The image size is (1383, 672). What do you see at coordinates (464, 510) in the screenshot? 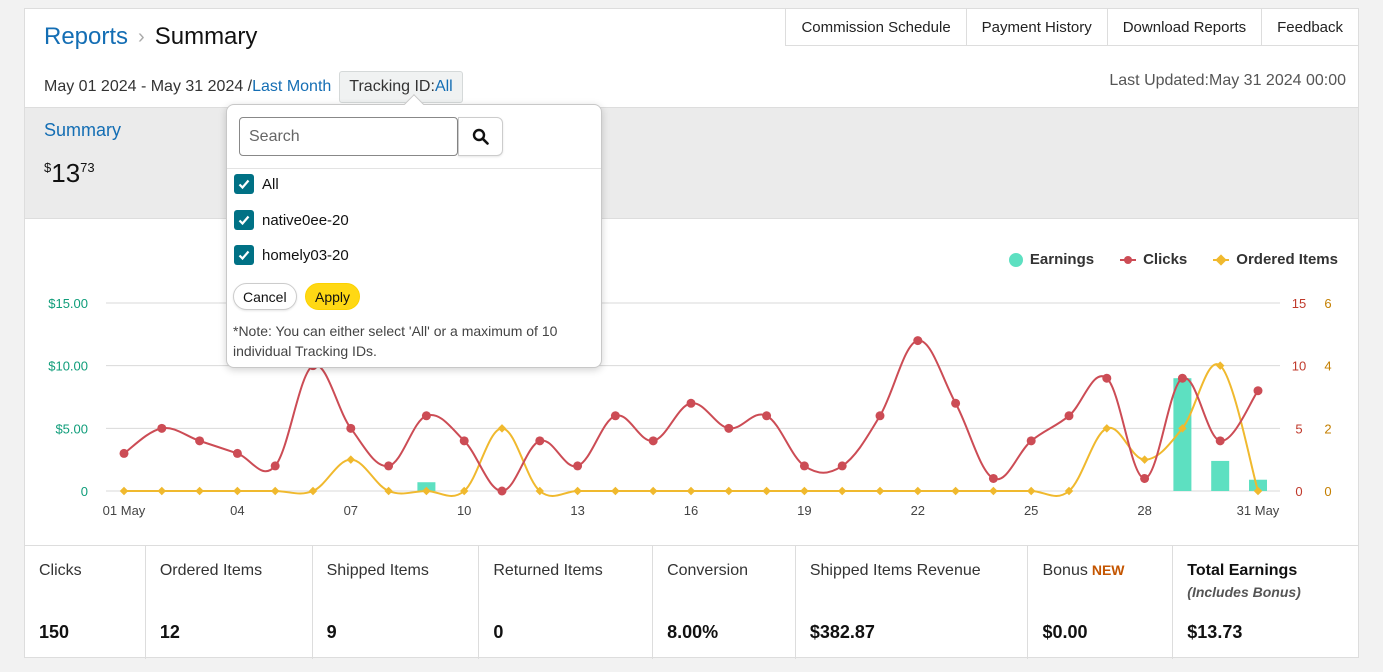
I see `x-axis-tick-label: 10` at bounding box center [464, 510].